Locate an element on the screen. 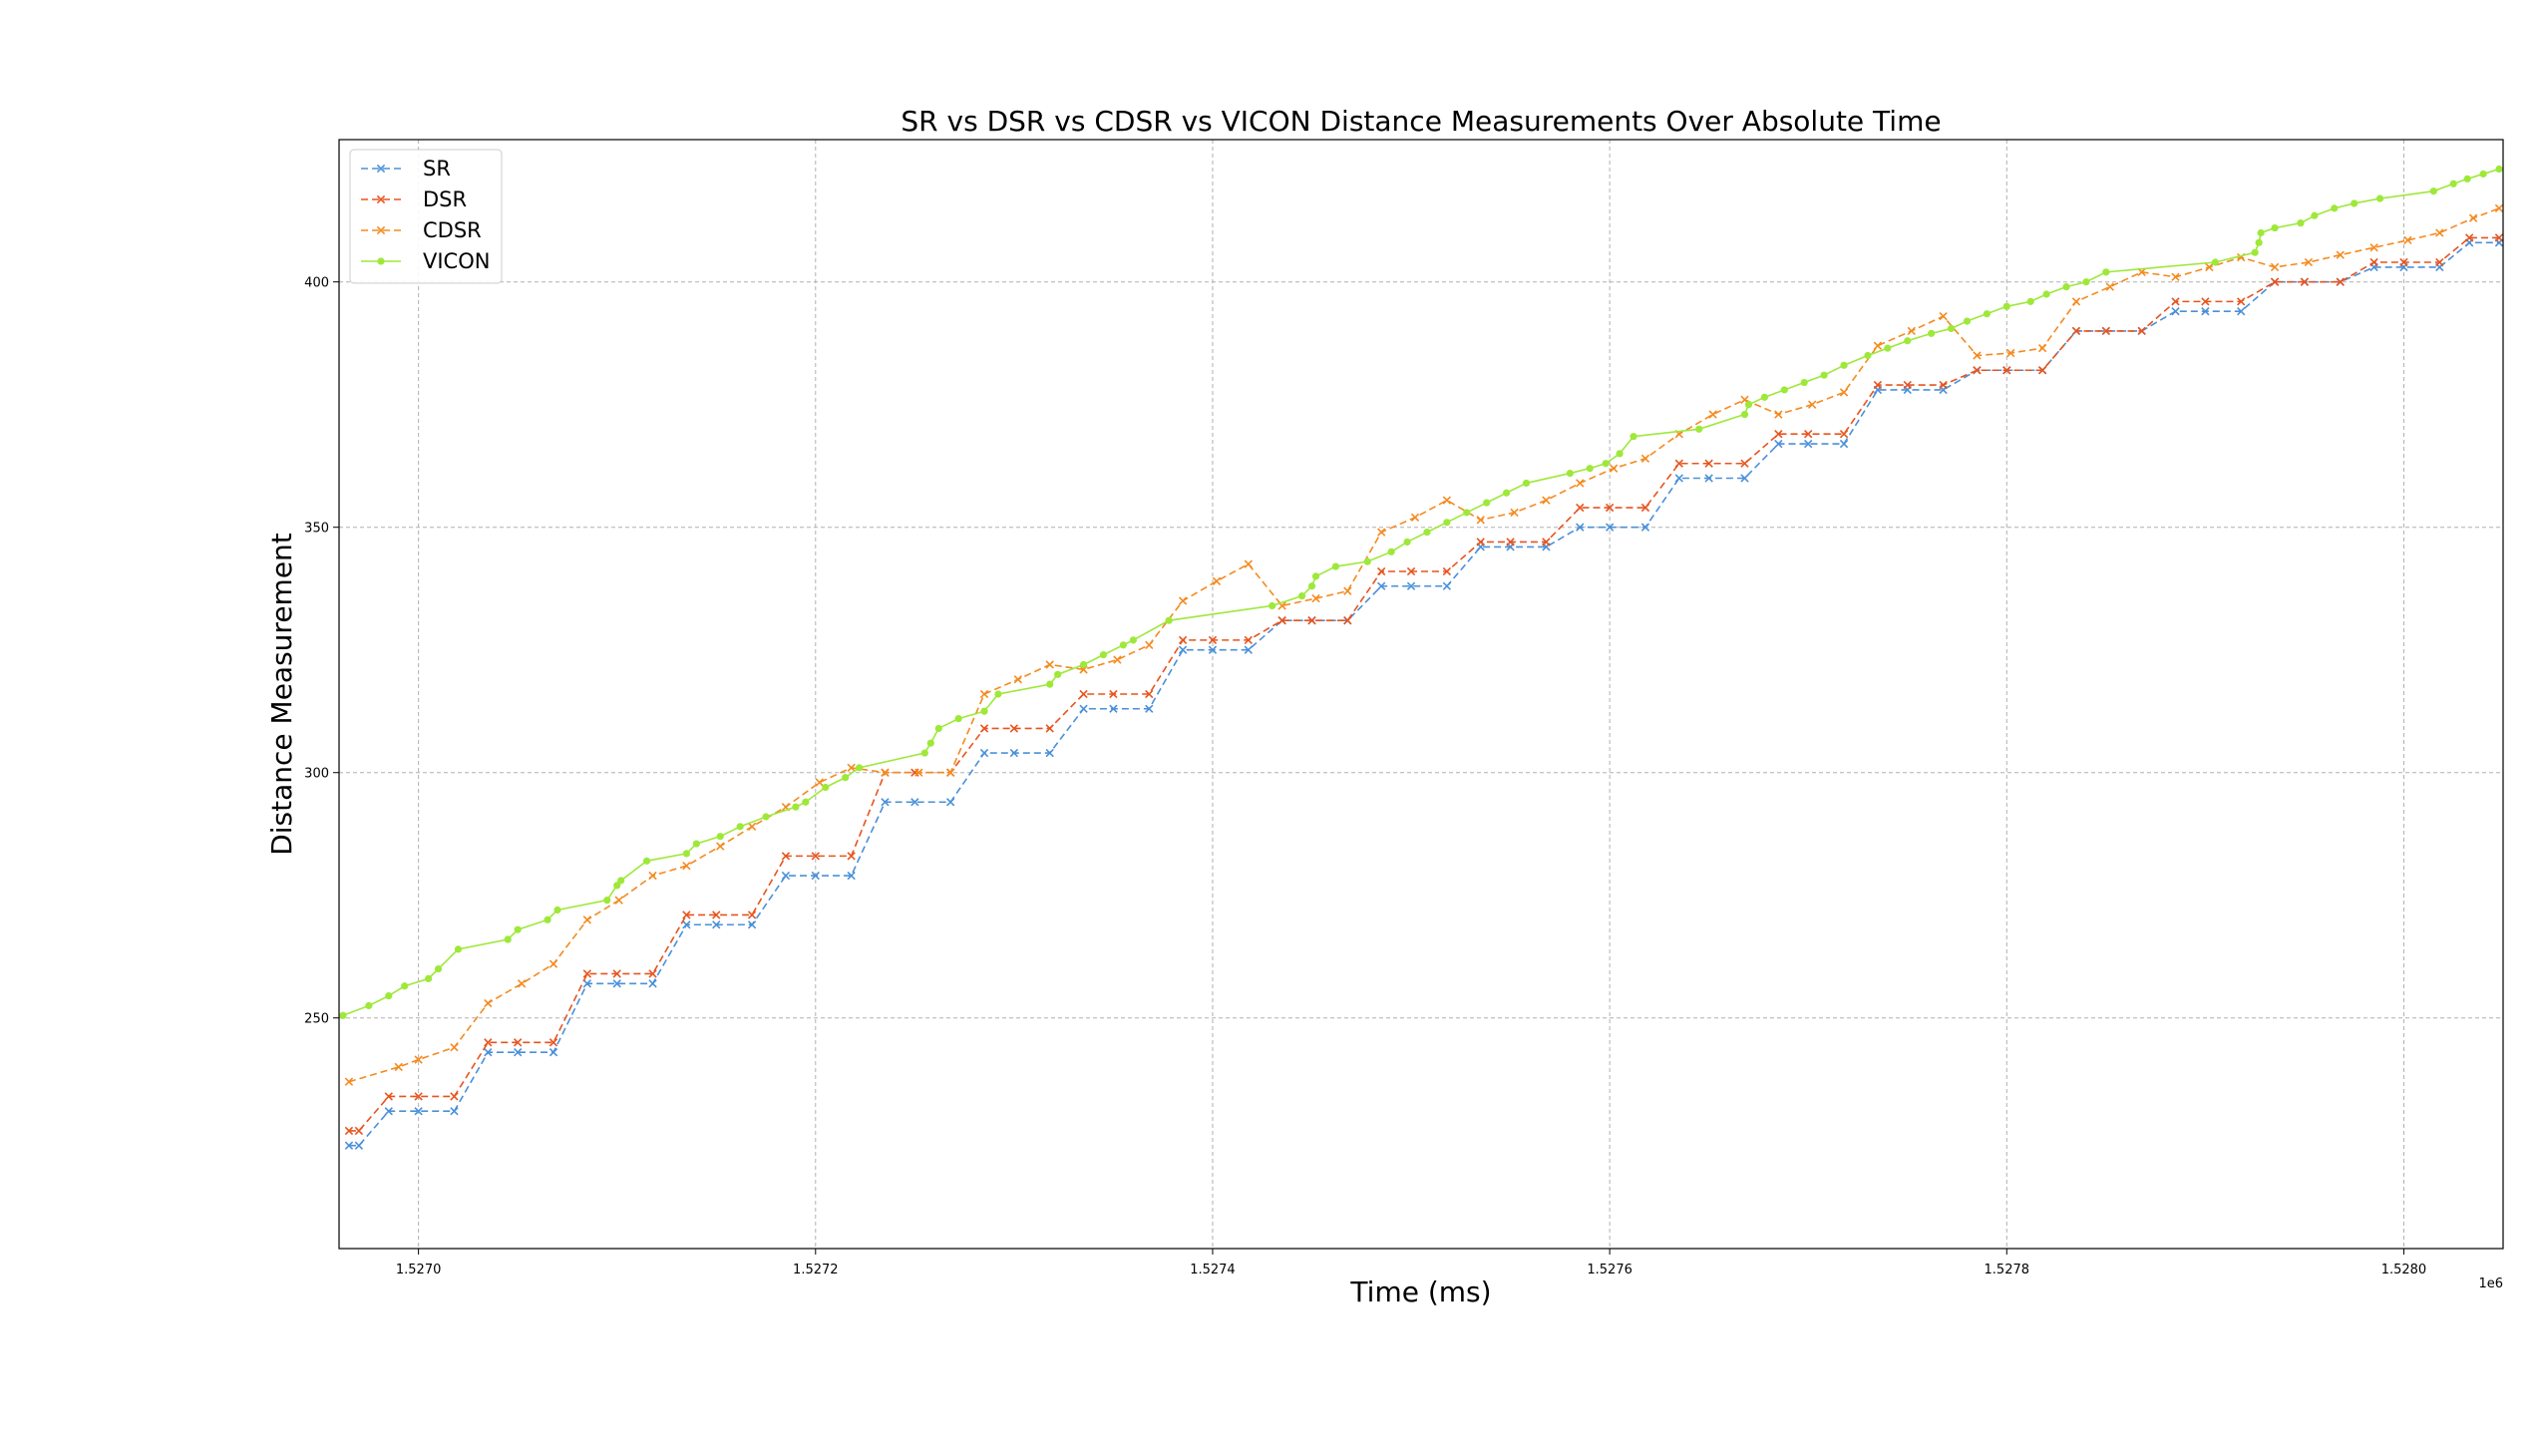  y-tick-label: 350 is located at coordinates (316, 529).